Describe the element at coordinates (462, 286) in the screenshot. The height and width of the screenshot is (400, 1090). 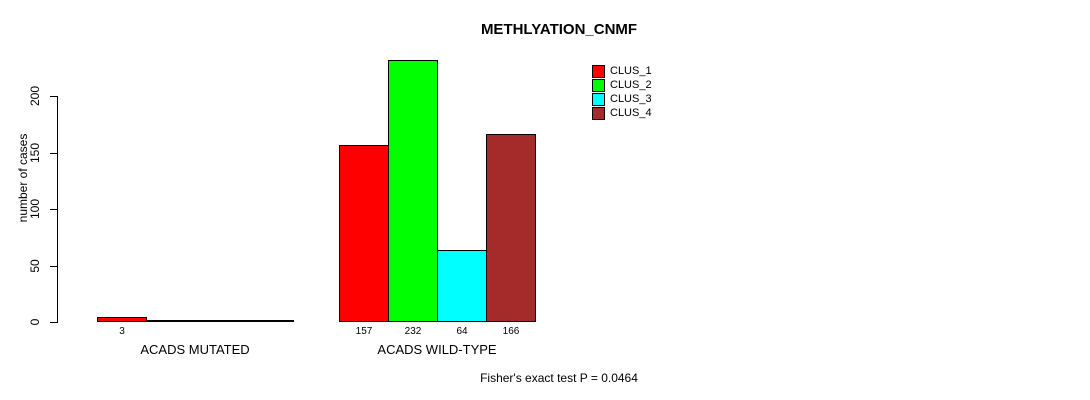
I see `bar-clus_3-acads-wild-type` at that location.